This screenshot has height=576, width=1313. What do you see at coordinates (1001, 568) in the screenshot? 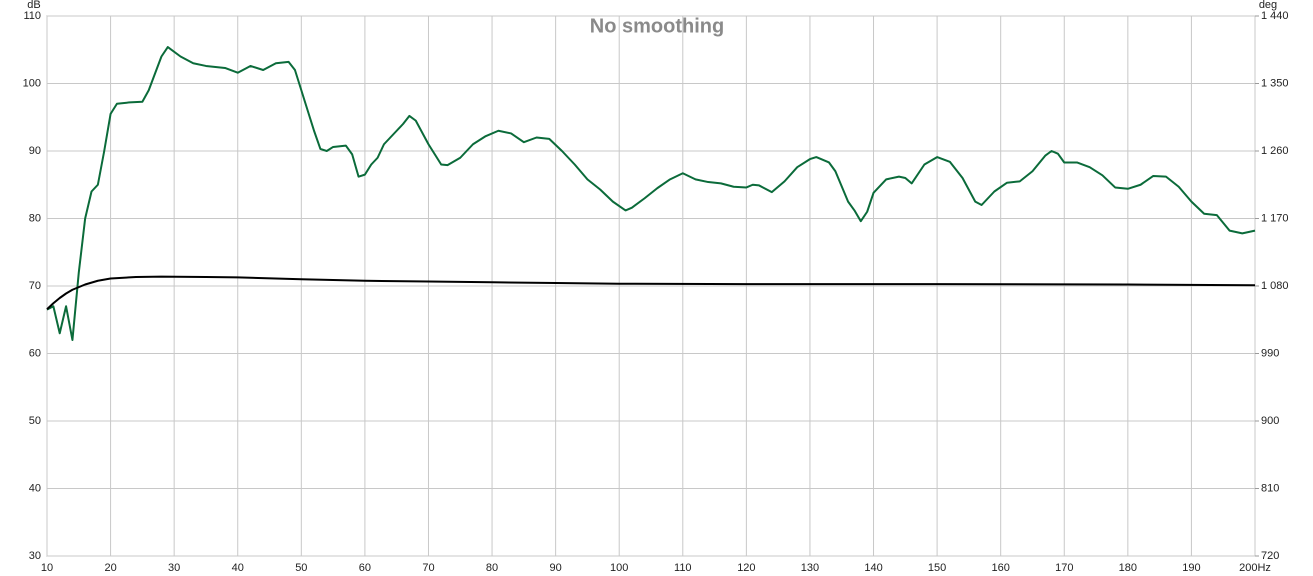
I see `x-tick-label: 160` at bounding box center [1001, 568].